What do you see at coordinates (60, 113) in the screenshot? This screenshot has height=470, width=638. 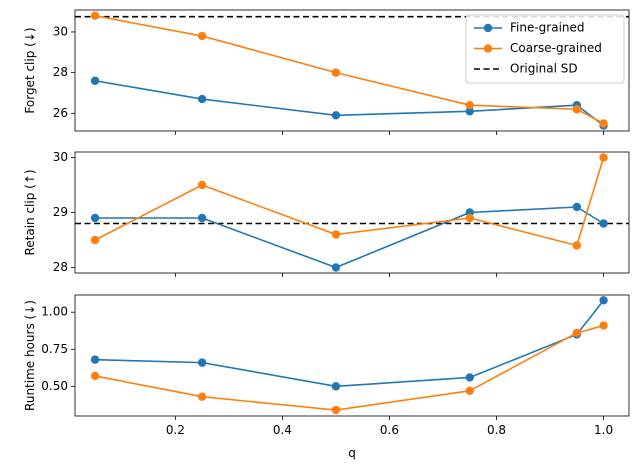 I see `y-tick-label: 26` at bounding box center [60, 113].